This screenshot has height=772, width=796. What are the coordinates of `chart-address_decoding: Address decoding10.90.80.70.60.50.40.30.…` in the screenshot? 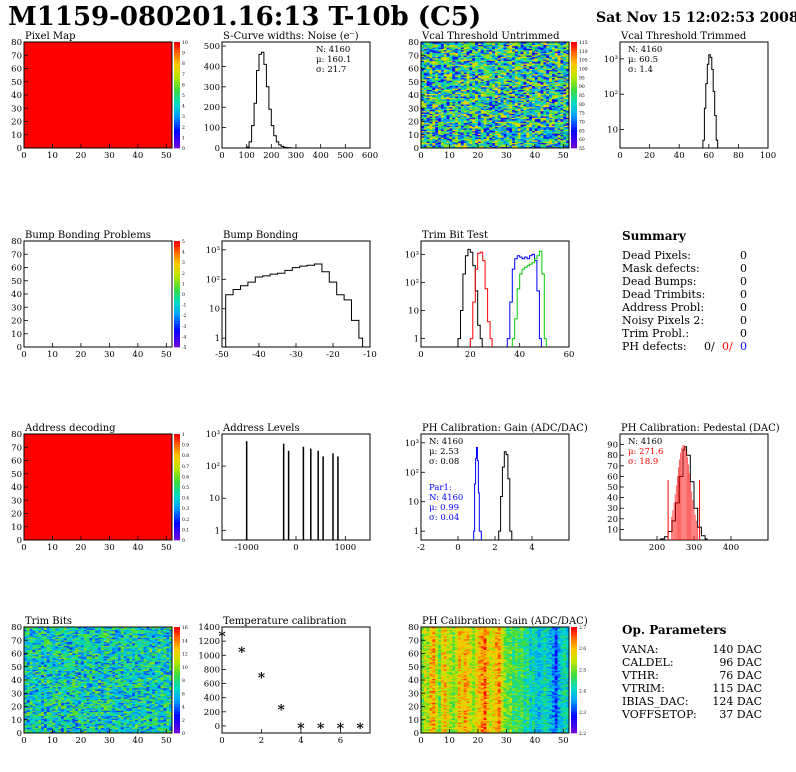 It's located at (100, 488).